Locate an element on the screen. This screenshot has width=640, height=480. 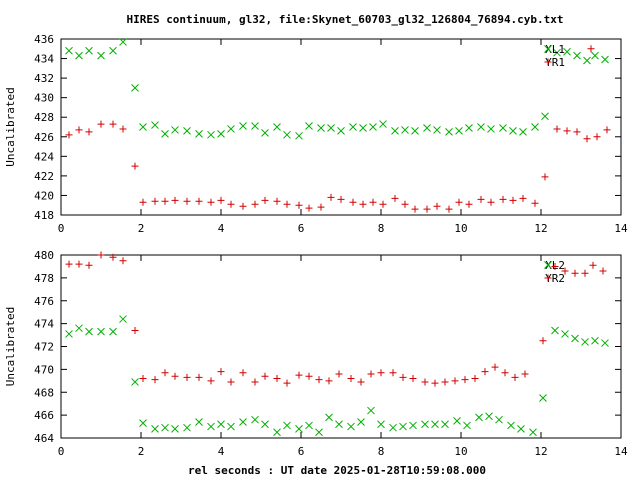
y-tick-label: 474 is located at coordinates (44, 324).